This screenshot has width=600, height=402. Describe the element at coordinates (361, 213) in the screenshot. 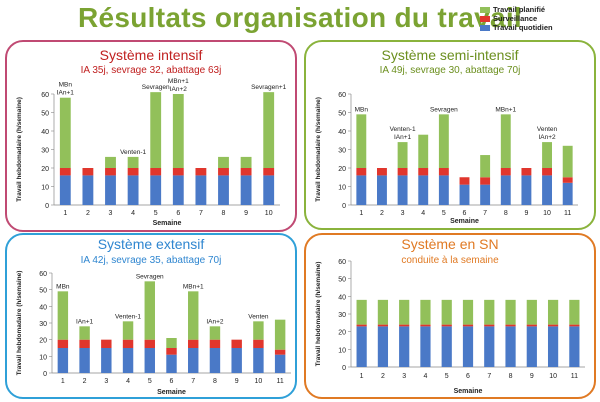

I see `x-tick-label: 1` at that location.